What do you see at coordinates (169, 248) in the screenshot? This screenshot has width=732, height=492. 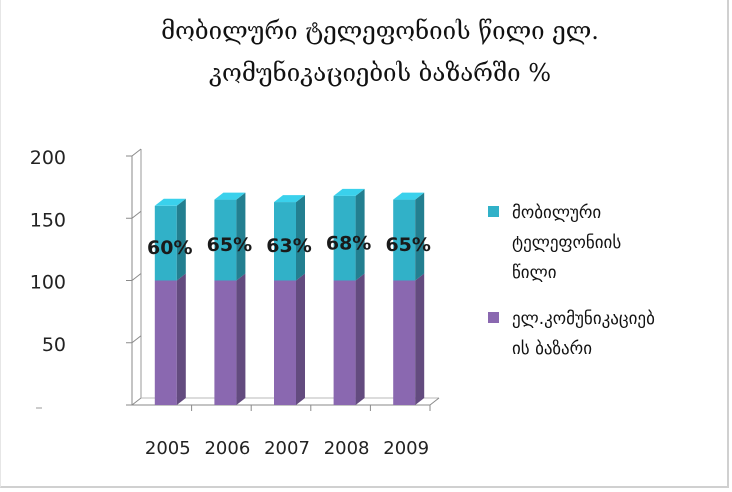 I see `data-label-2005: 60%` at bounding box center [169, 248].